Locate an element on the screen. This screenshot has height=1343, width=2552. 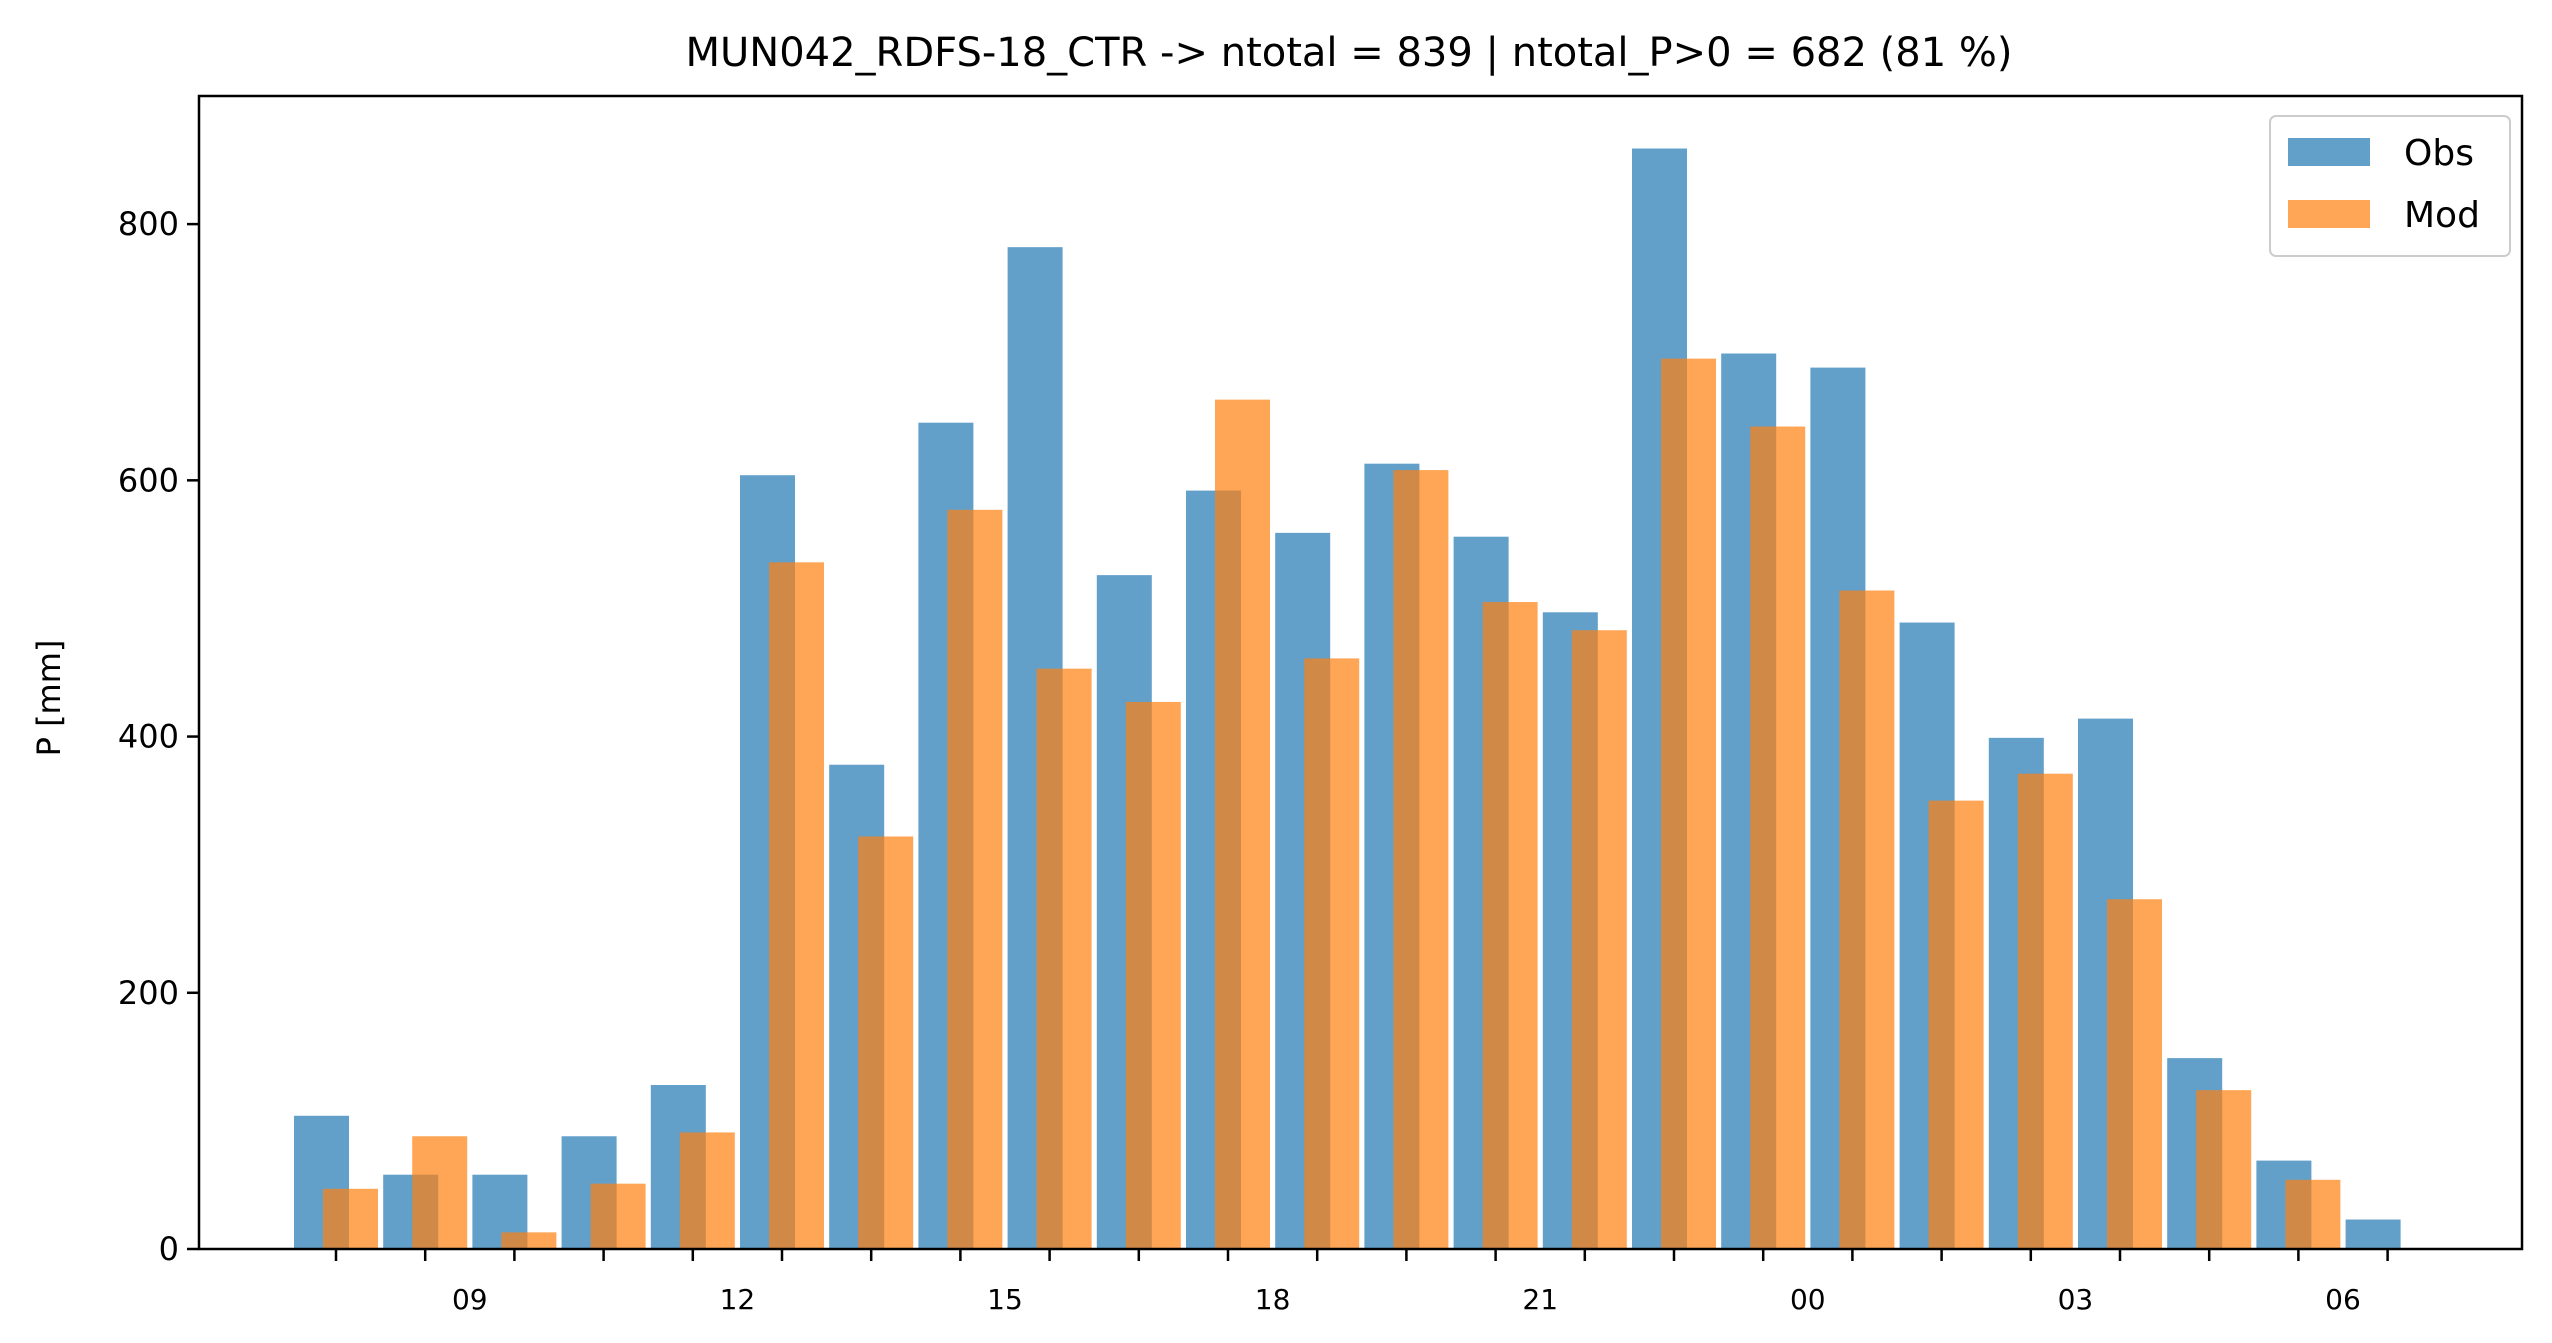
legend-swatch-obs is located at coordinates (2329, 152).